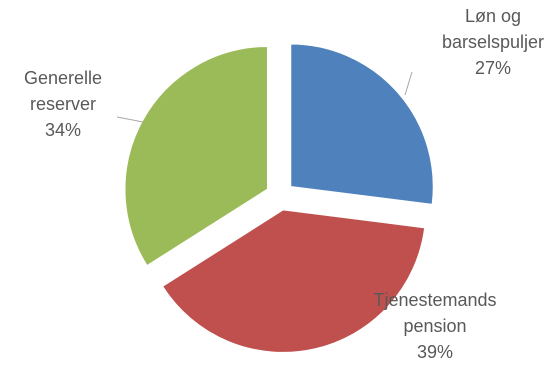  What do you see at coordinates (493, 42) in the screenshot?
I see `slice-label: Løn og barselspuljer 27%` at bounding box center [493, 42].